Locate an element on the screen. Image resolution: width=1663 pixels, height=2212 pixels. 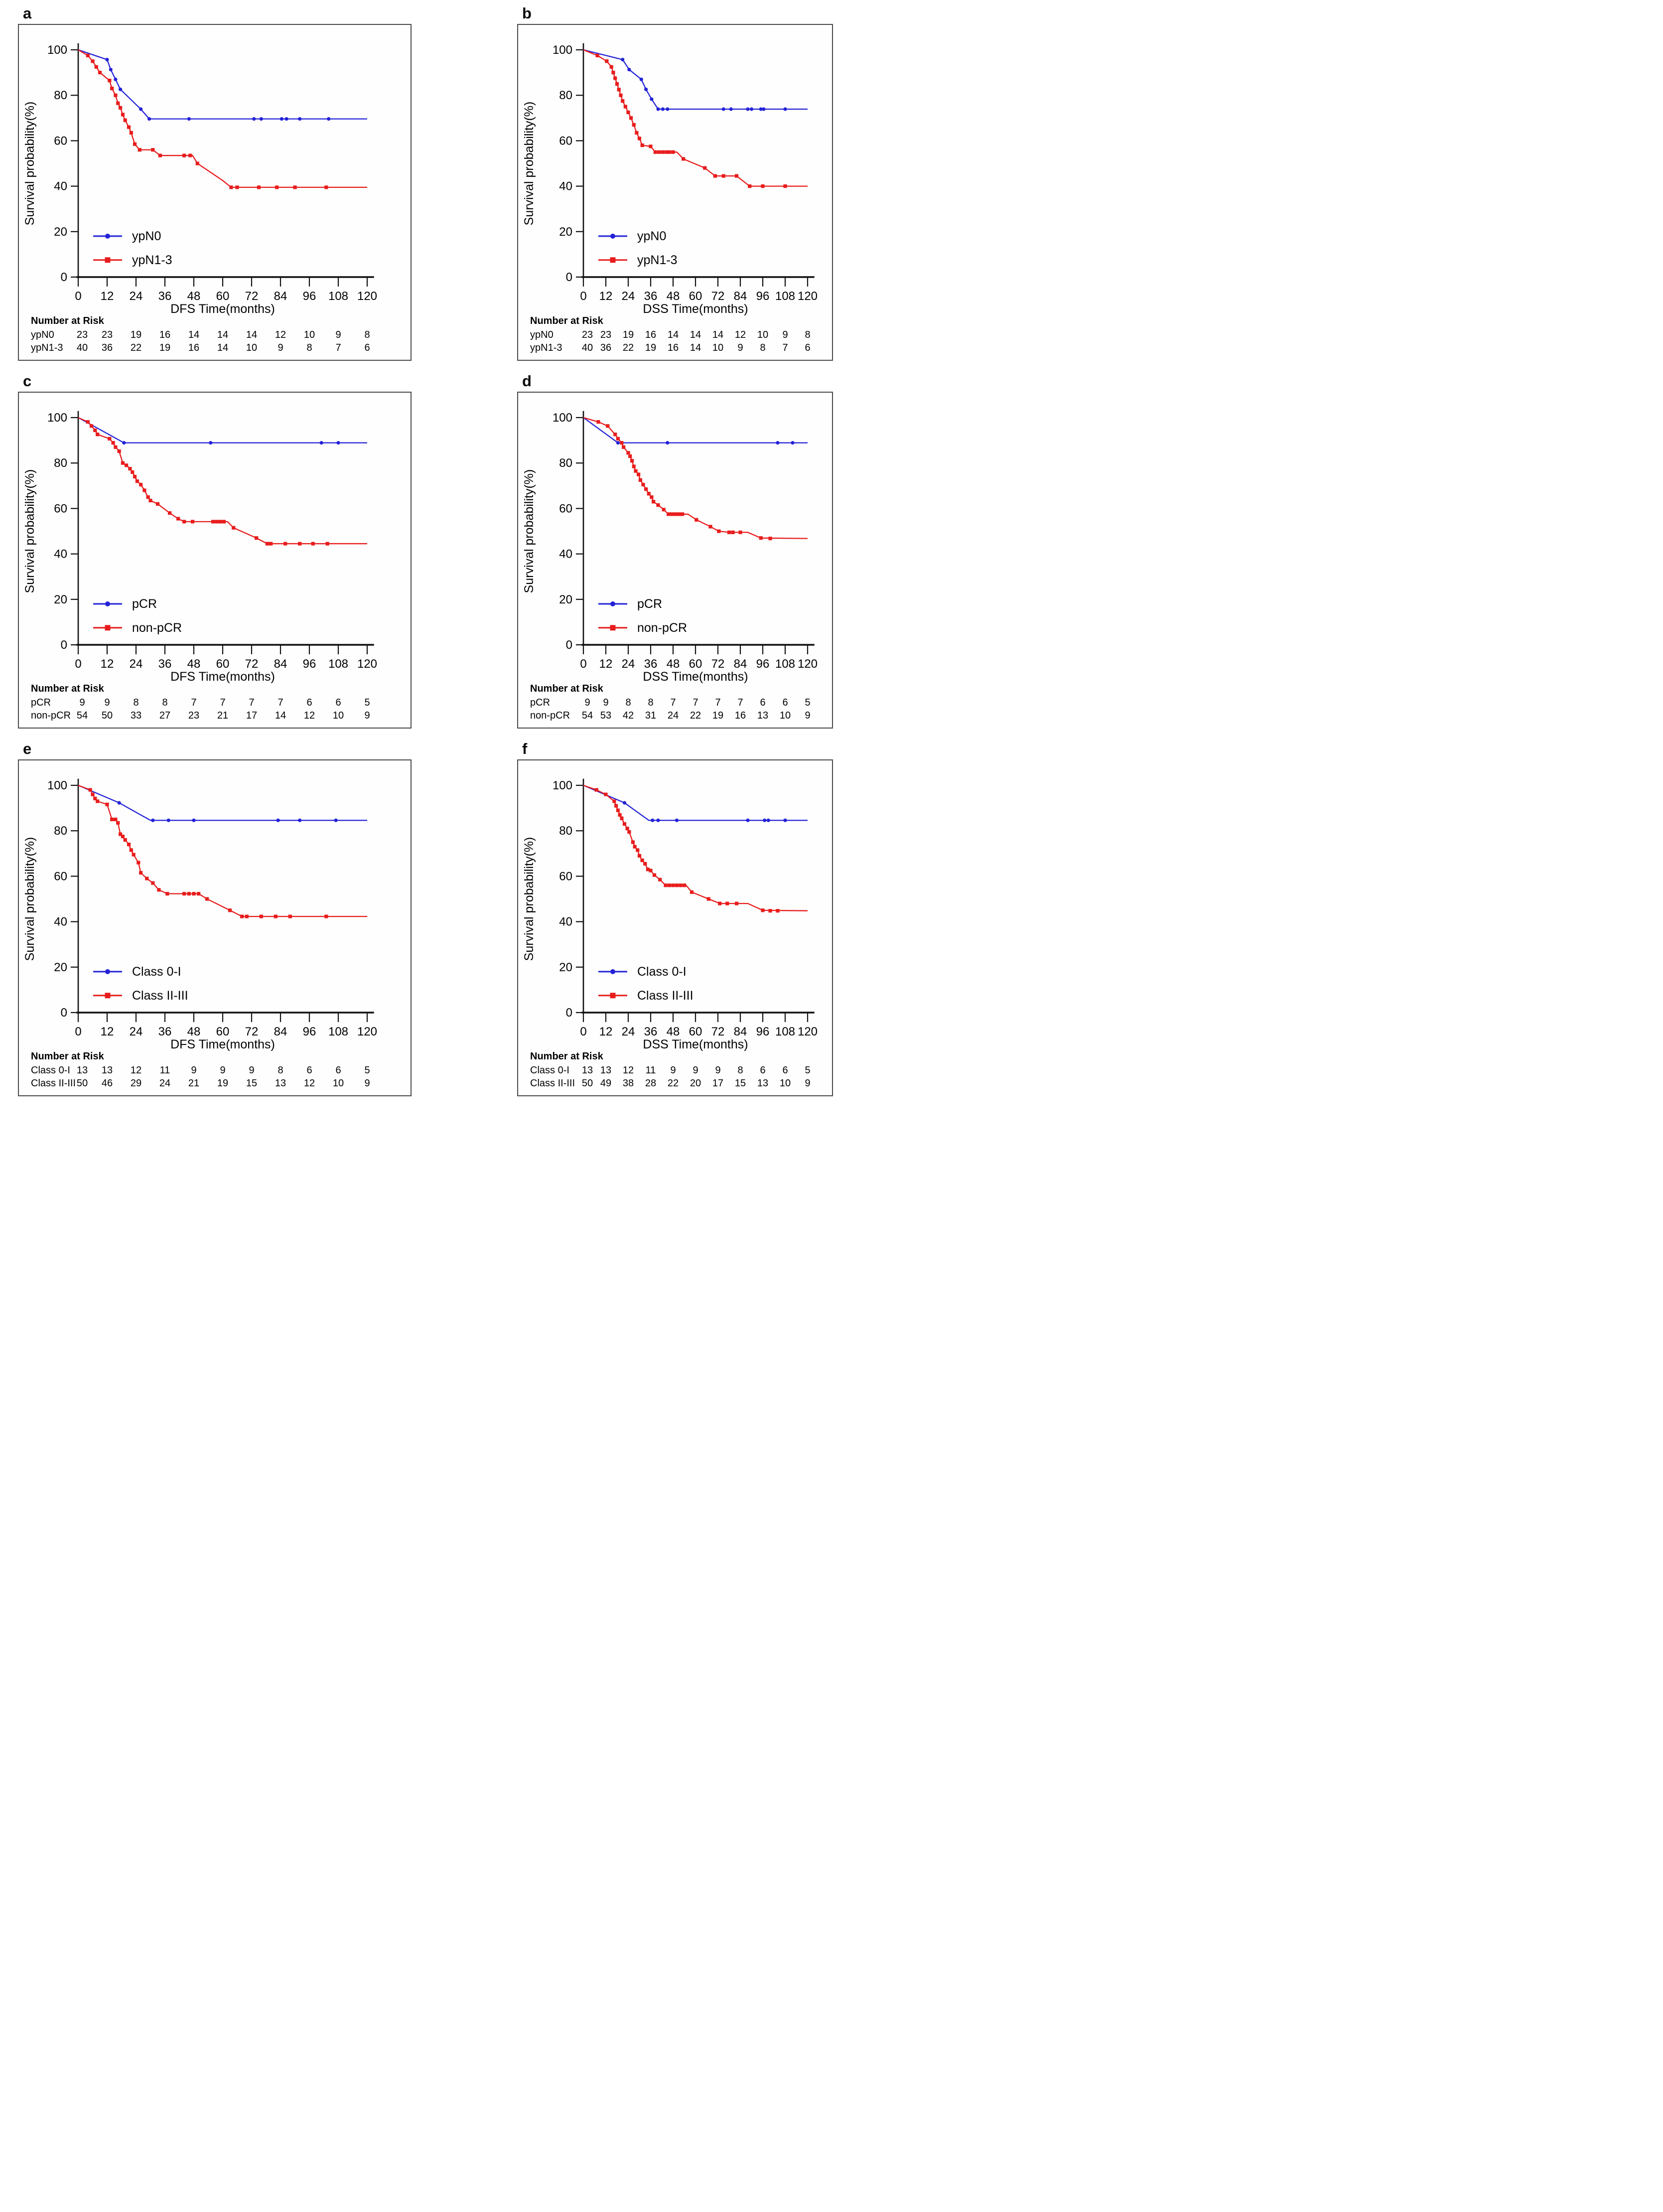
x-tick-label: 108 is located at coordinates (338, 1032).